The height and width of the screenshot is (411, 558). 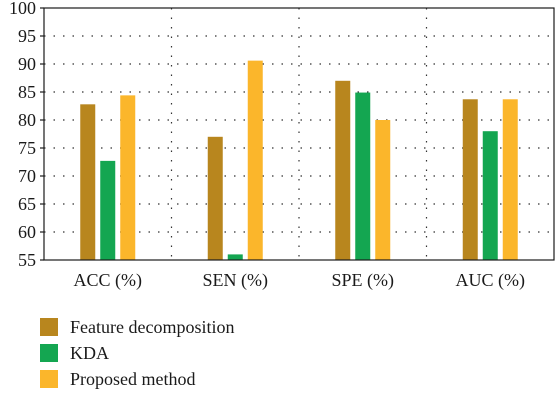 I want to click on x-tick-label-0: ACC (%), so click(x=108, y=280).